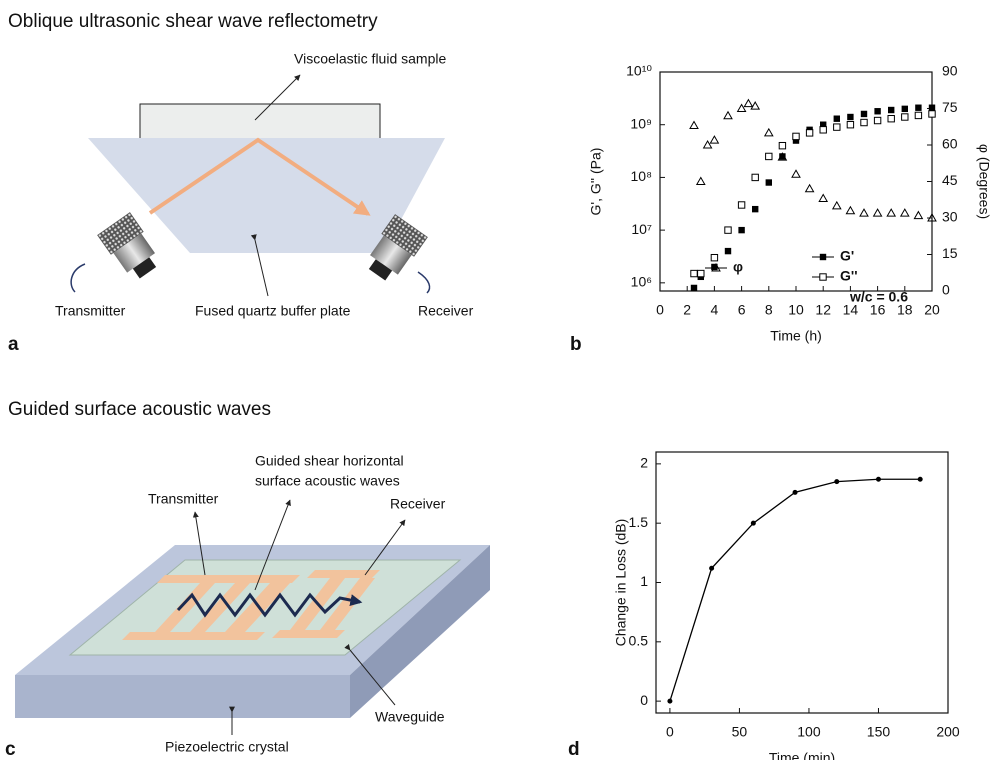 This screenshot has width=993, height=760. I want to click on label: surface acoustic waves, so click(327, 481).